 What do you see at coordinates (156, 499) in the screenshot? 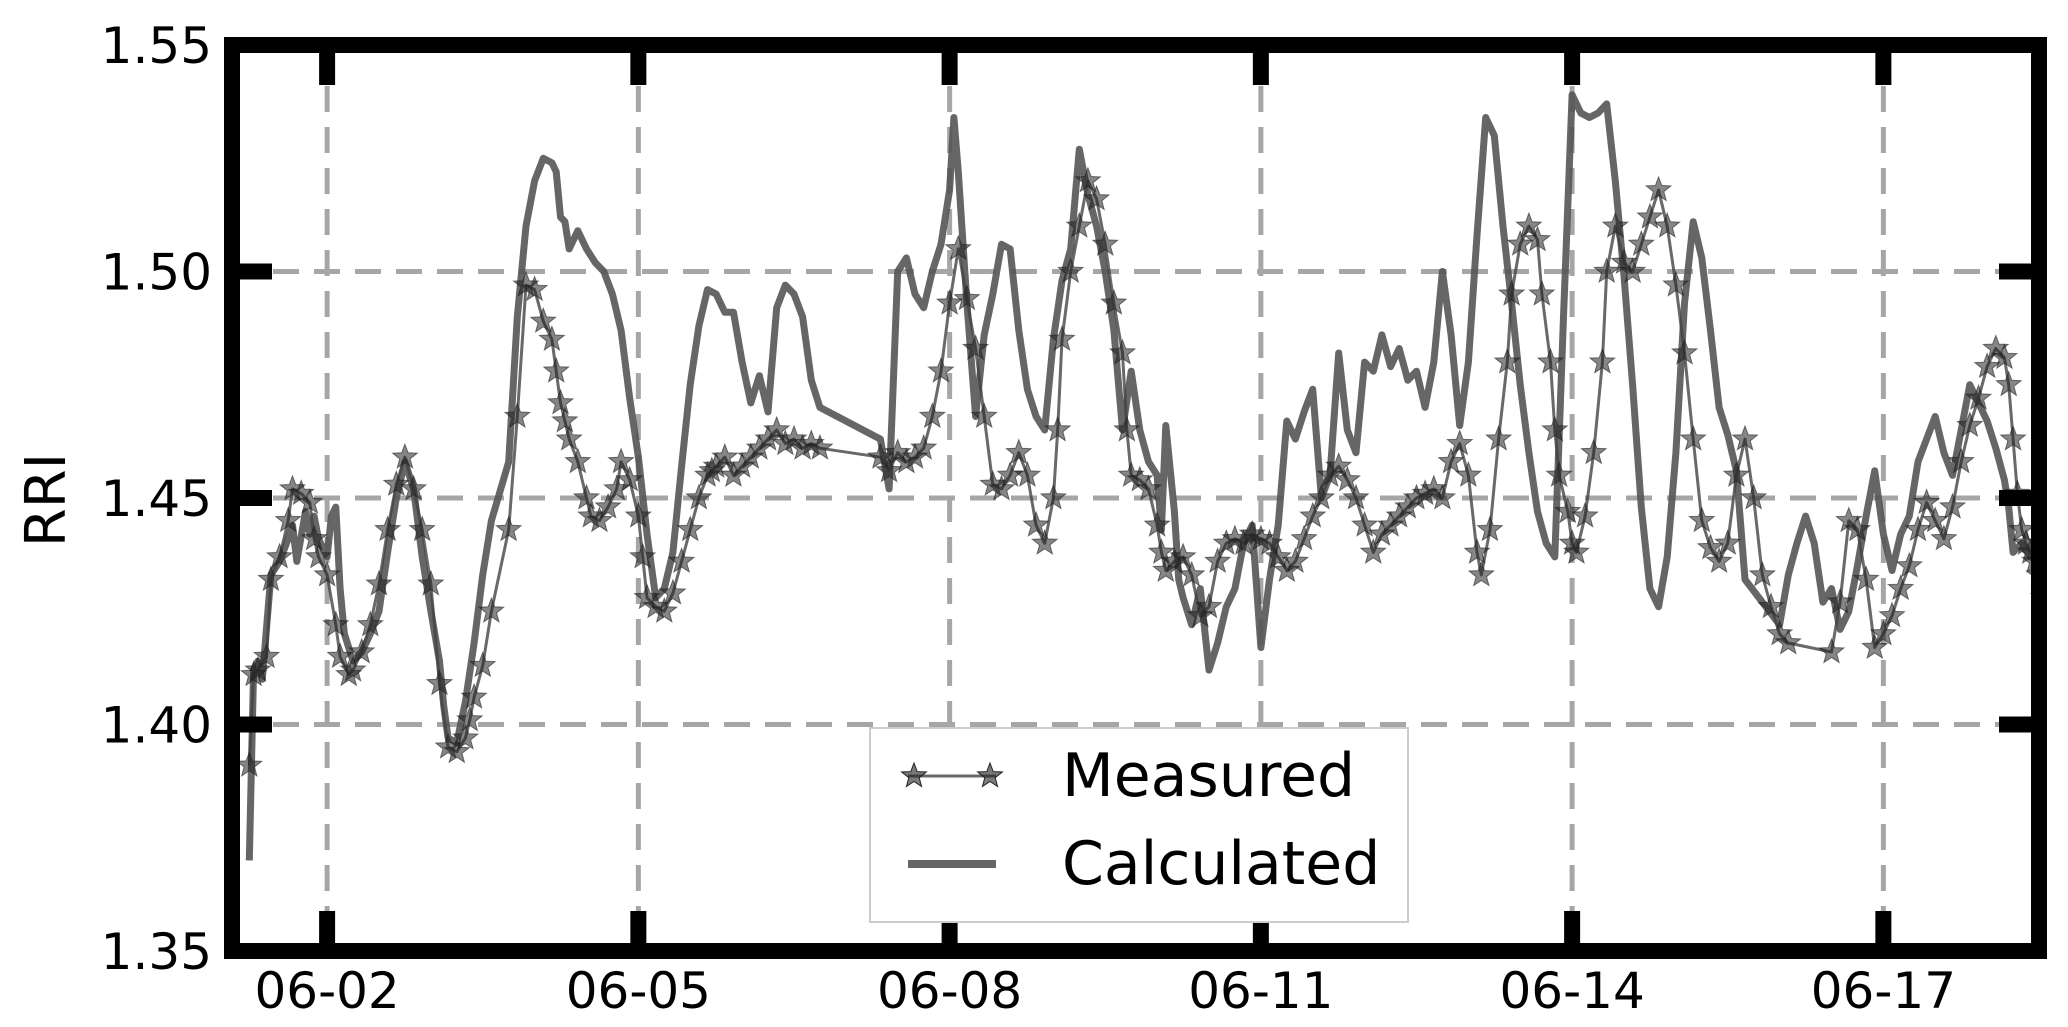
I see `y-tick-label: 1.45` at bounding box center [156, 499].